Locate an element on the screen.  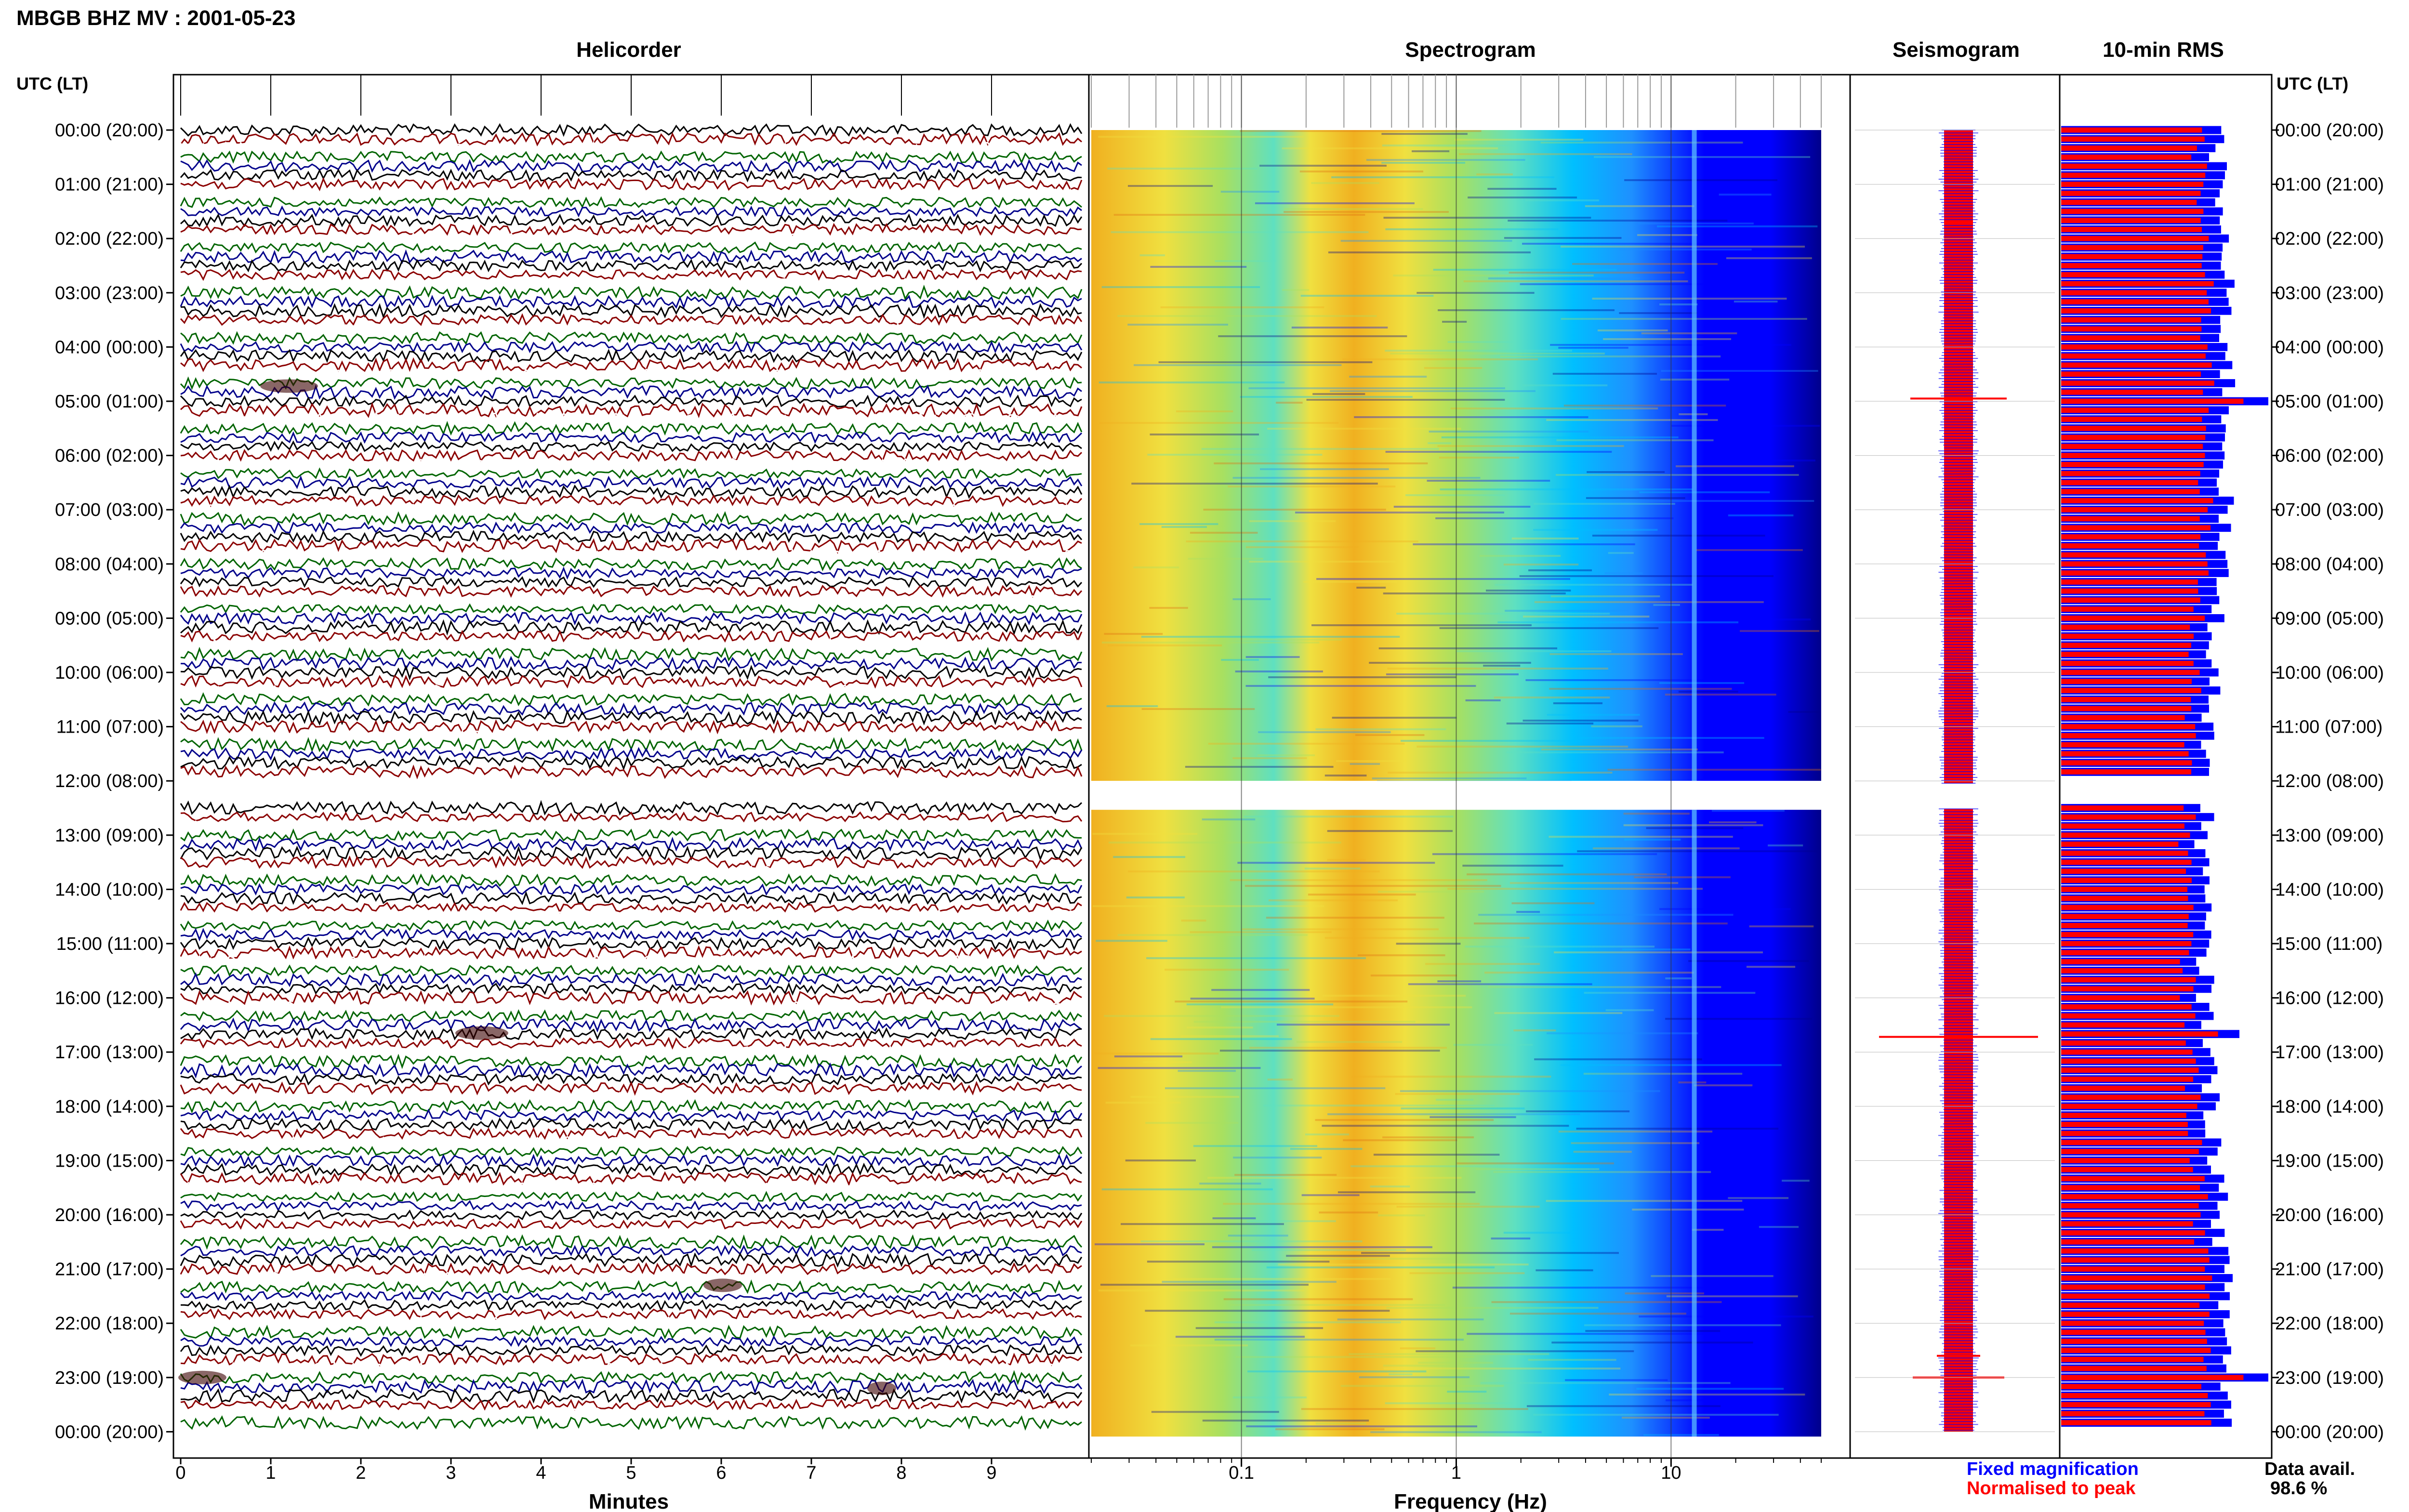
spectrogram-band is located at coordinates (1694, 455).